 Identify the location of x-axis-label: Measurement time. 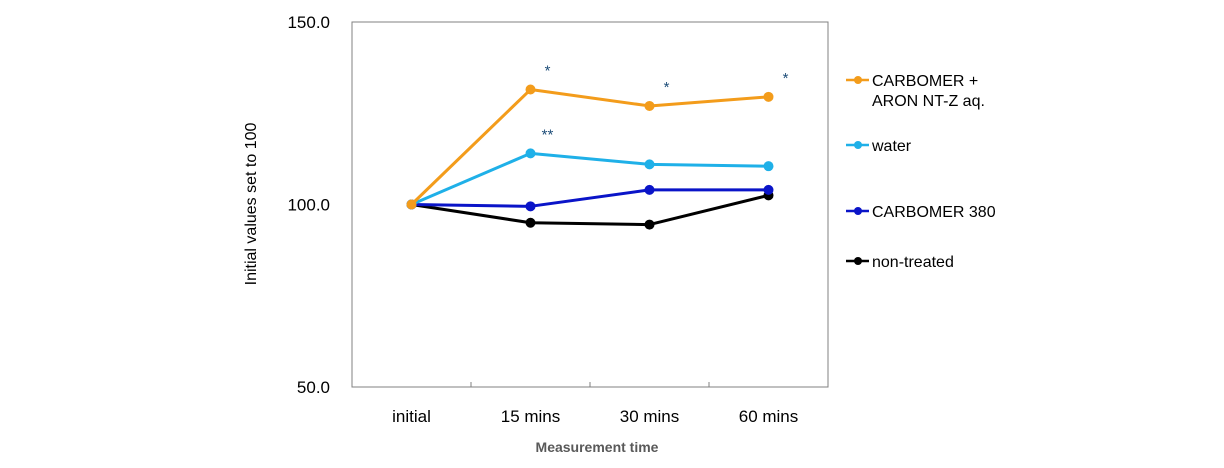
(597, 447).